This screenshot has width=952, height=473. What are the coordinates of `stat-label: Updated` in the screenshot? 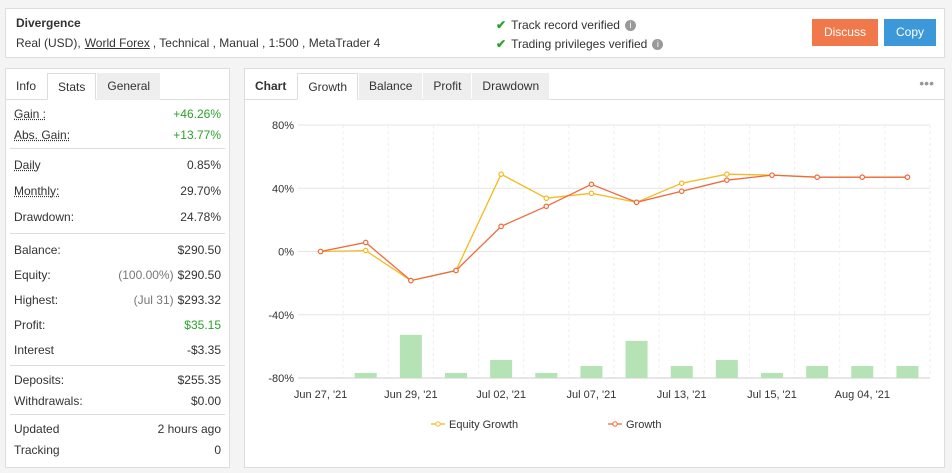 It's located at (37, 428).